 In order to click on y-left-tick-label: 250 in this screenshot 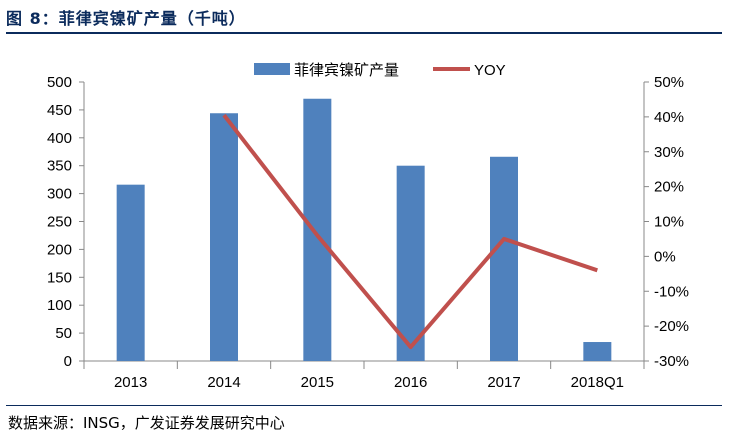, I will do `click(59, 222)`.